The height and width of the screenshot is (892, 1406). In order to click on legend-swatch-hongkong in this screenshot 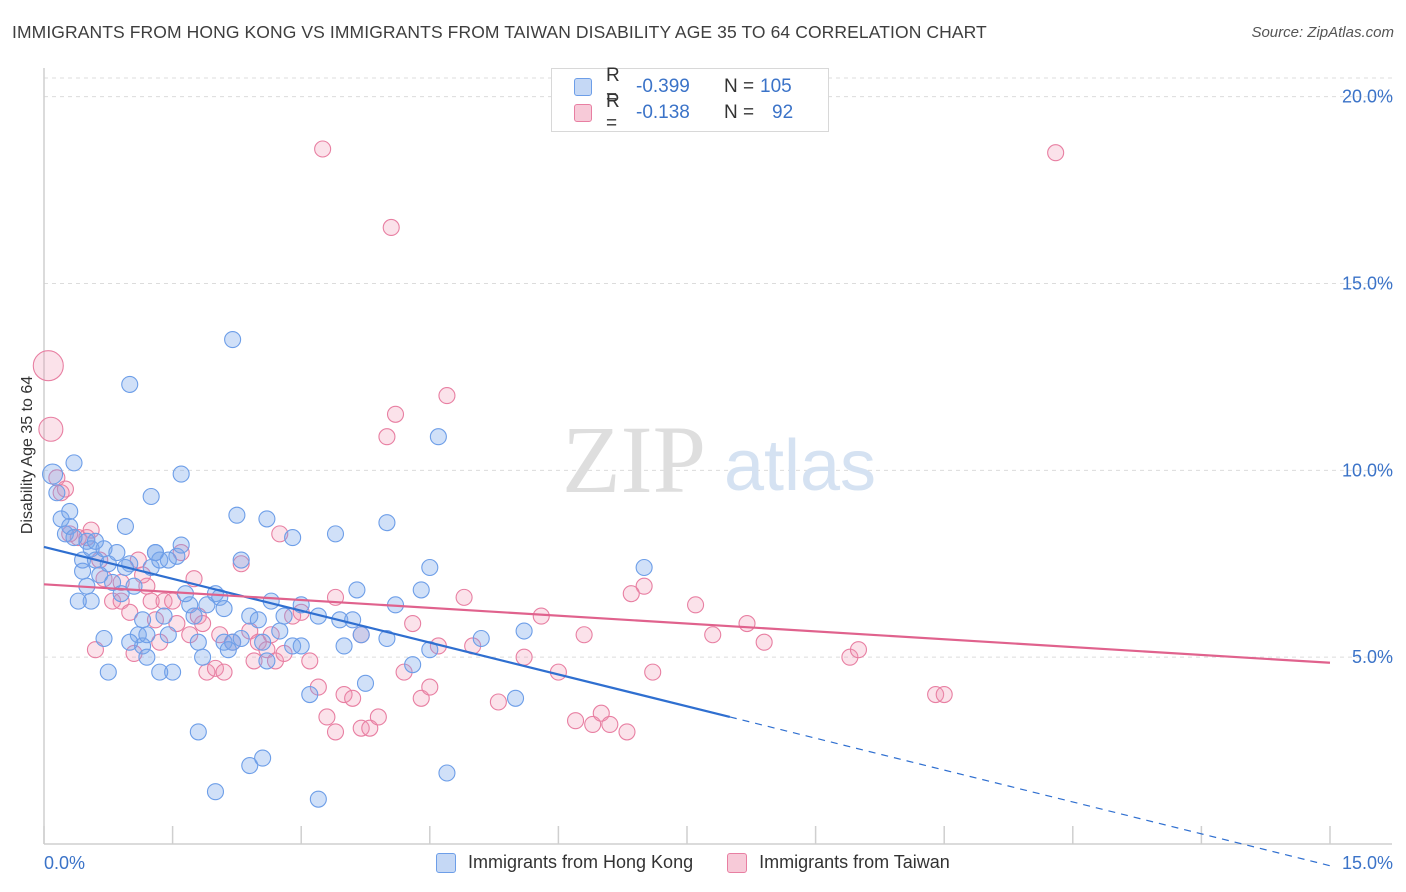, I will do `click(583, 87)`.